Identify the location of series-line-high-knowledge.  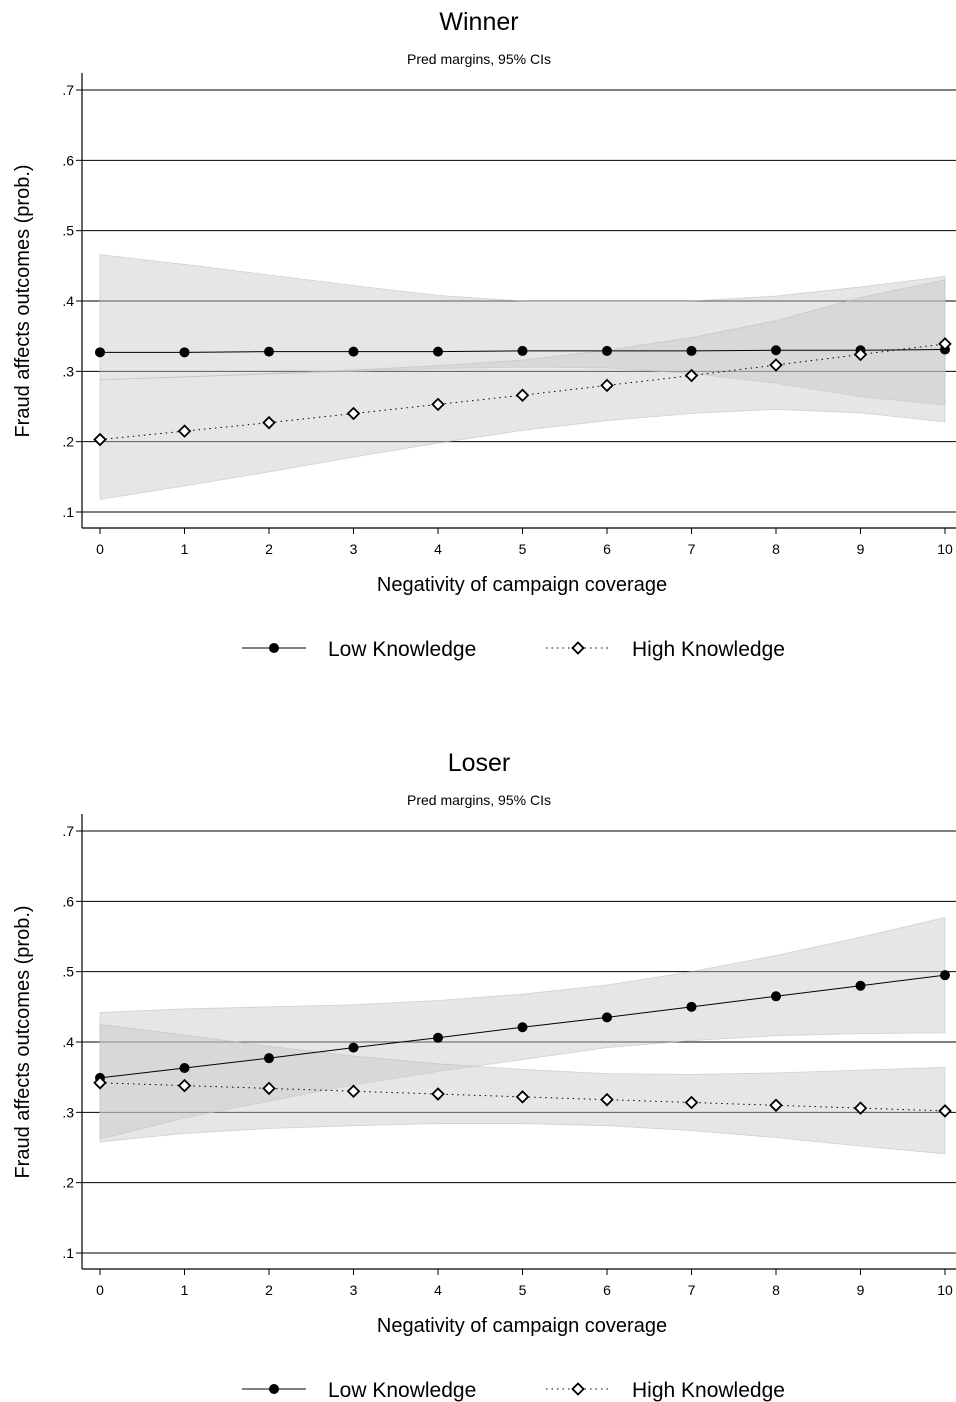
(522, 1097).